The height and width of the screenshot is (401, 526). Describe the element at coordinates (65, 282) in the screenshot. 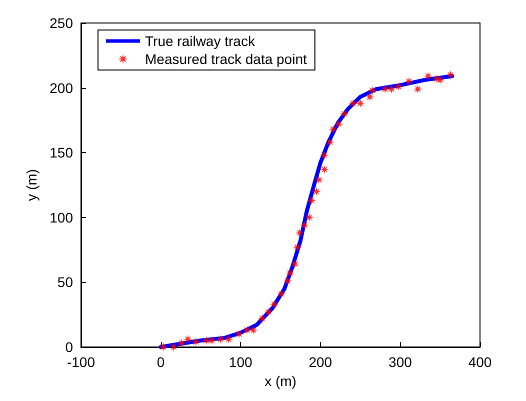

I see `y-tick-label: 50` at that location.